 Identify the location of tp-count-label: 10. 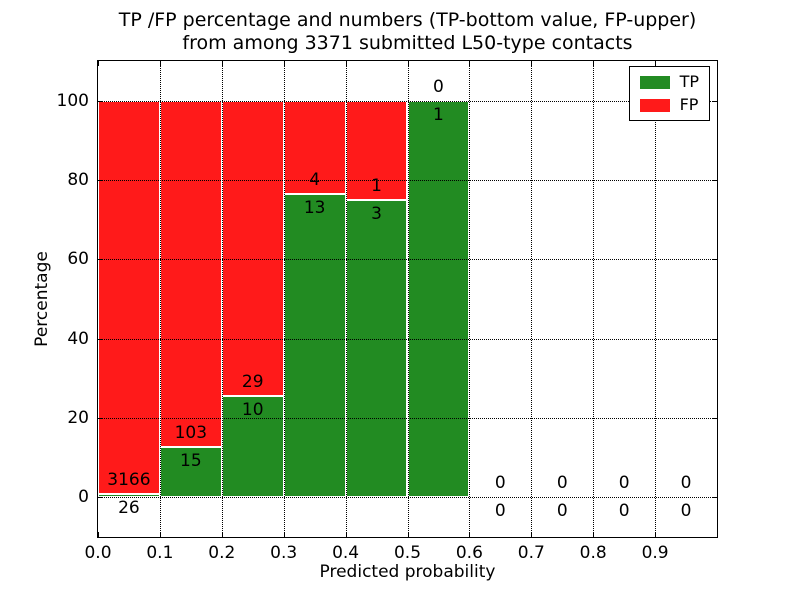
(252, 409).